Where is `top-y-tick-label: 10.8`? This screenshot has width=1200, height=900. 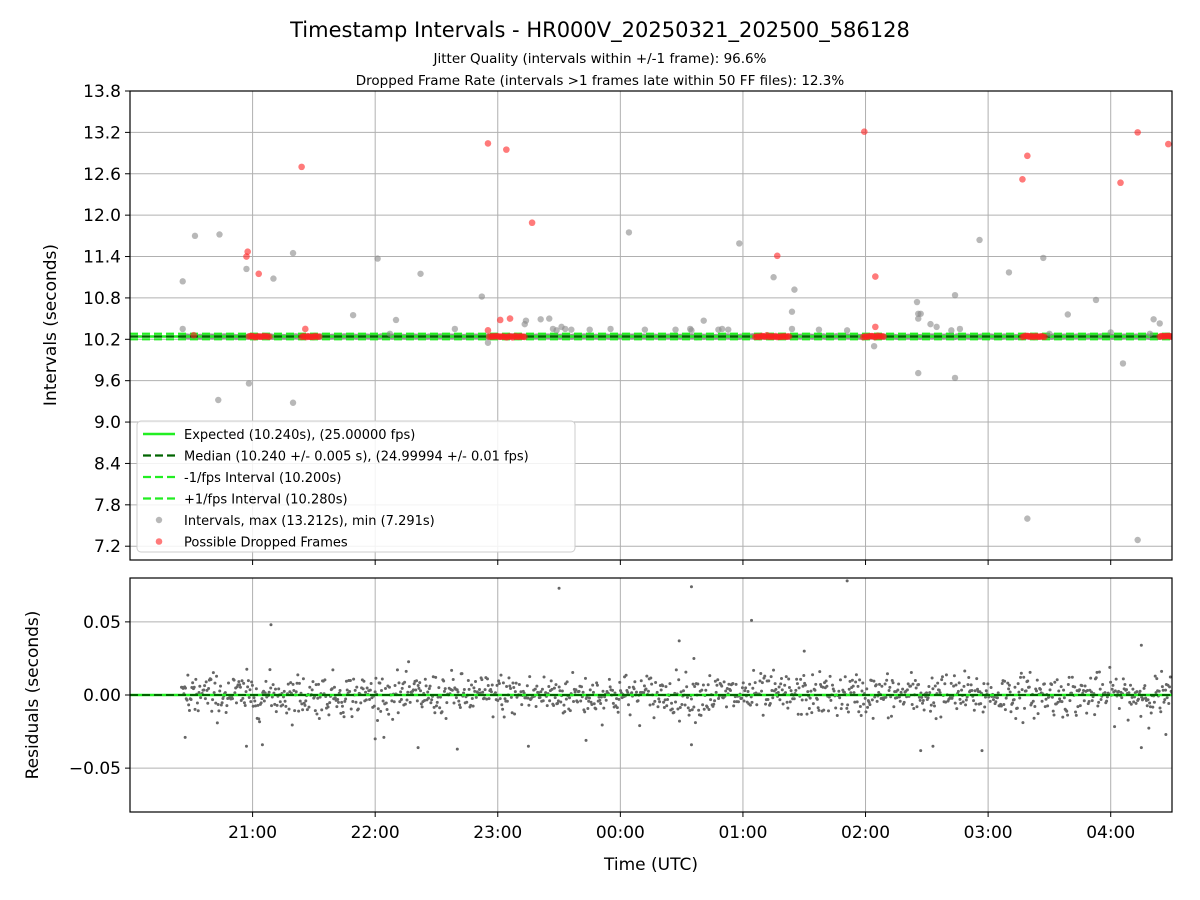 top-y-tick-label: 10.8 is located at coordinates (102, 299).